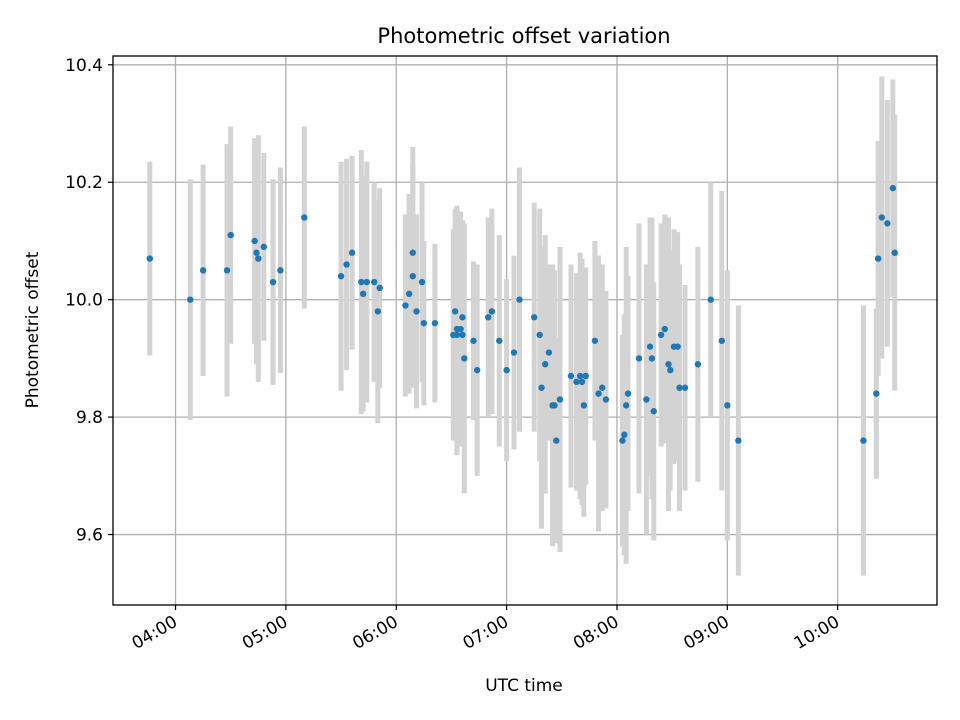 Image resolution: width=960 pixels, height=720 pixels. Describe the element at coordinates (84, 66) in the screenshot. I see `y-tick-label: 10.4` at that location.